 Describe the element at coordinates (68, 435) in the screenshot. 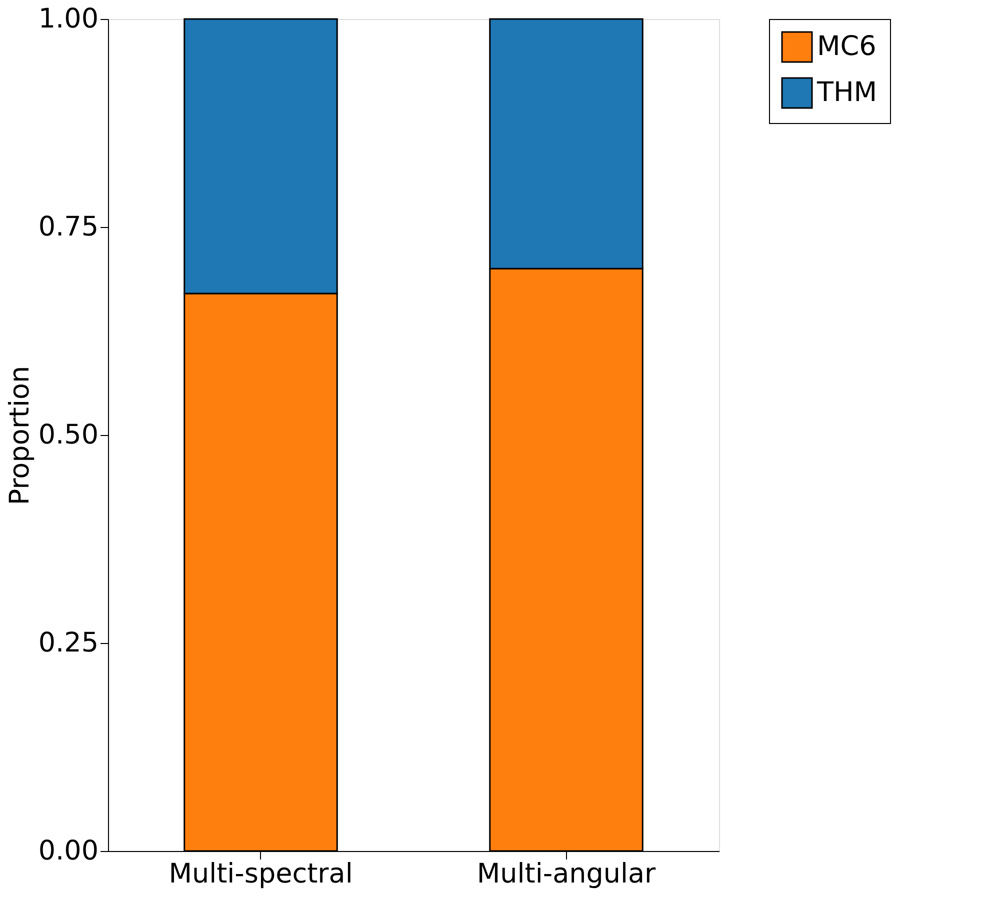

I see `y-tick-label: 0.50` at that location.